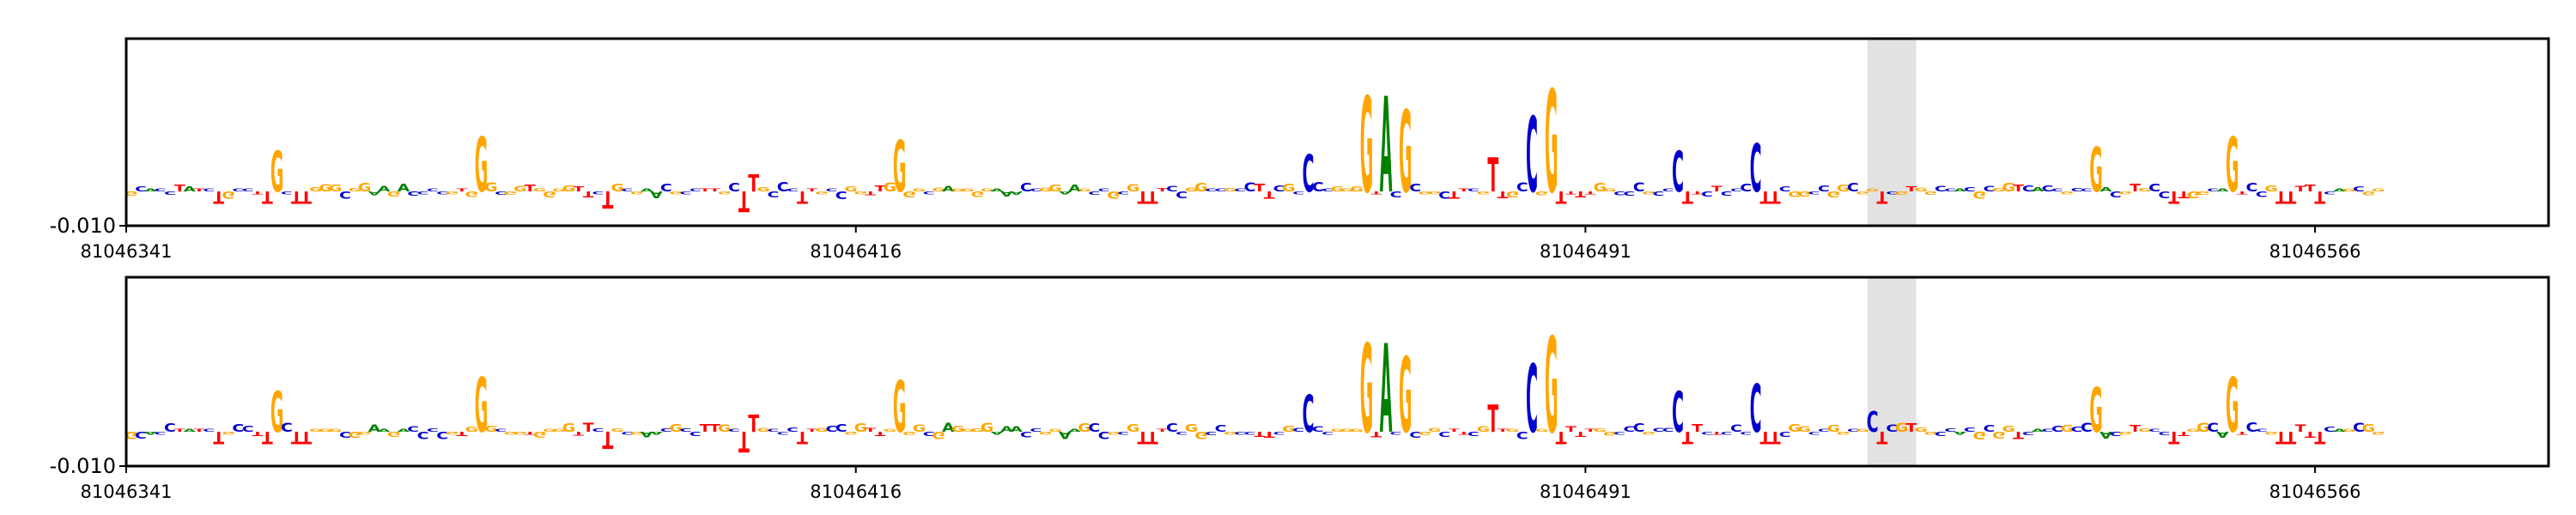 Image resolution: width=2576 pixels, height=515 pixels. Describe the element at coordinates (127, 251) in the screenshot. I see `x-tick-label: 81046341` at that location.